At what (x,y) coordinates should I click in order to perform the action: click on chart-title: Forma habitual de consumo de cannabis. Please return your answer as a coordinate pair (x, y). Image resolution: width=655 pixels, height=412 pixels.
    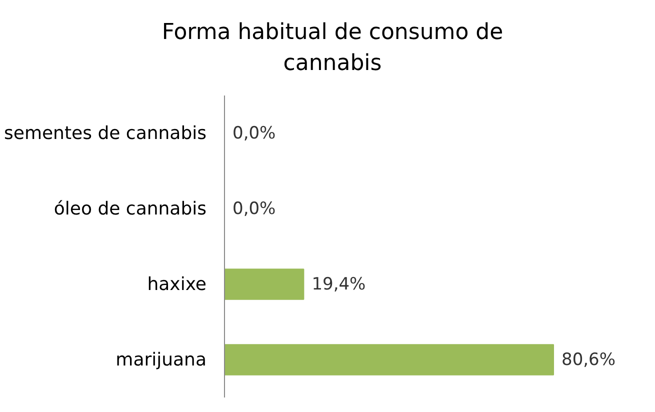
    Looking at the image, I should click on (333, 48).